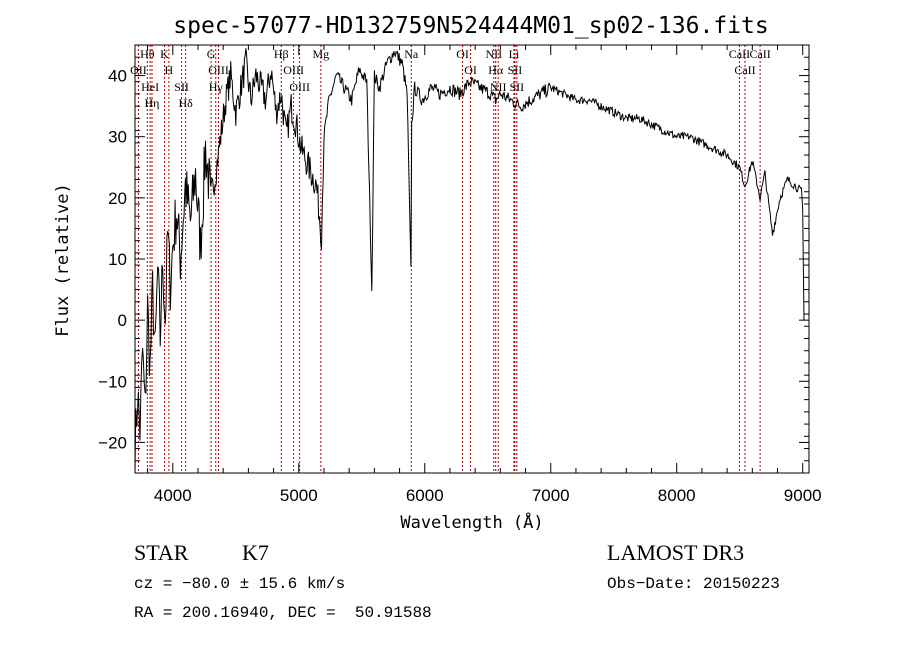 The height and width of the screenshot is (649, 900). Describe the element at coordinates (150, 87) in the screenshot. I see `line-marker-label: HeI` at that location.